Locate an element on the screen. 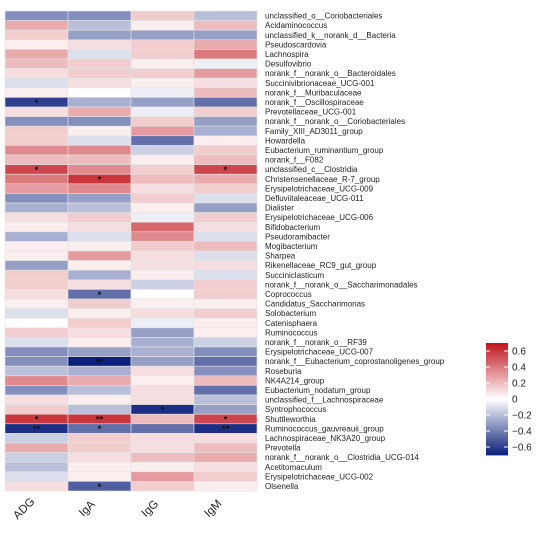  row-label: Syntrophococcus is located at coordinates (295, 409).